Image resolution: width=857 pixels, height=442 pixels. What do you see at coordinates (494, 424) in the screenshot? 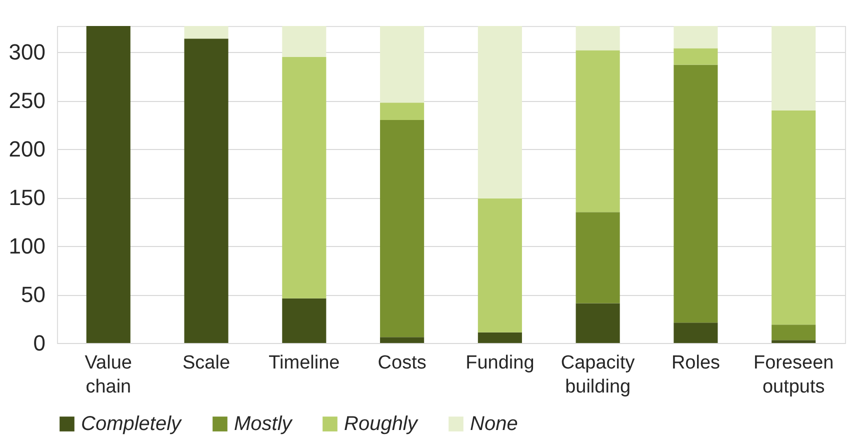
I see `legend-label: None` at bounding box center [494, 424].